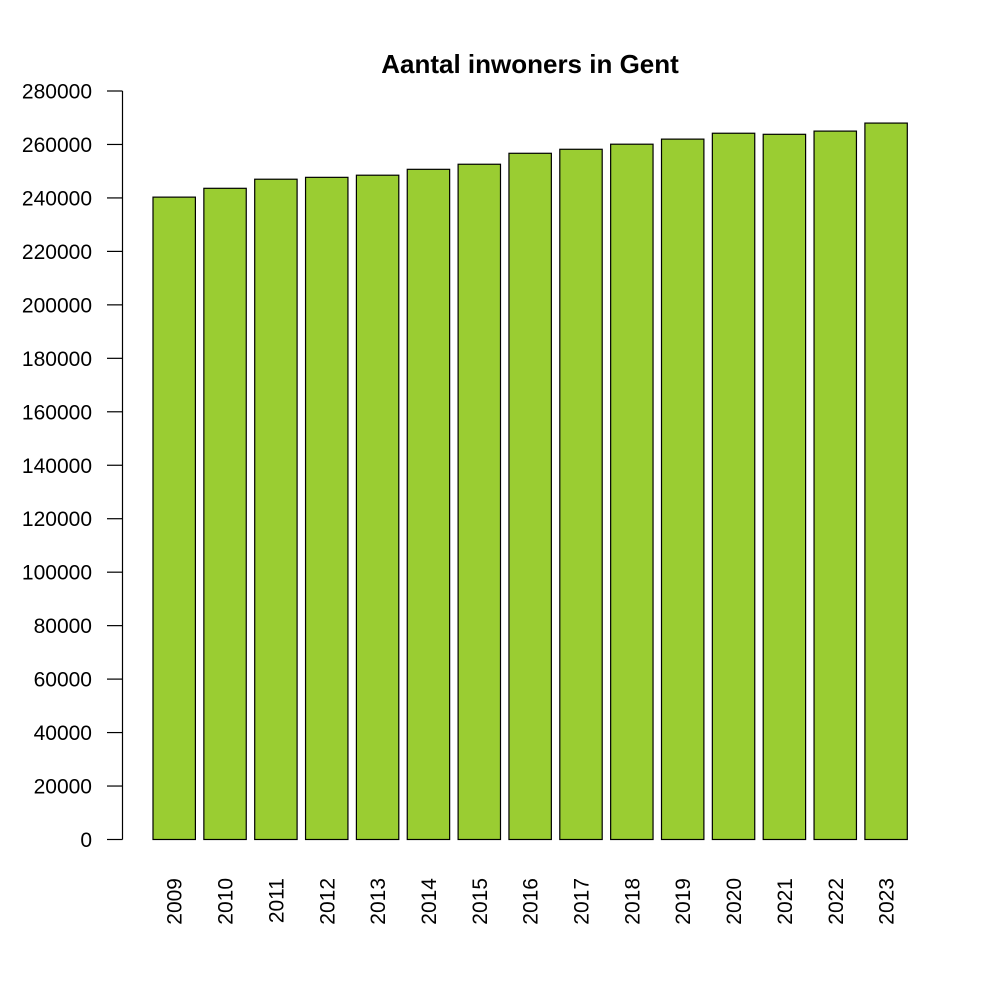 The height and width of the screenshot is (1000, 1000). What do you see at coordinates (327, 901) in the screenshot?
I see `x-tick-label: 2012` at bounding box center [327, 901].